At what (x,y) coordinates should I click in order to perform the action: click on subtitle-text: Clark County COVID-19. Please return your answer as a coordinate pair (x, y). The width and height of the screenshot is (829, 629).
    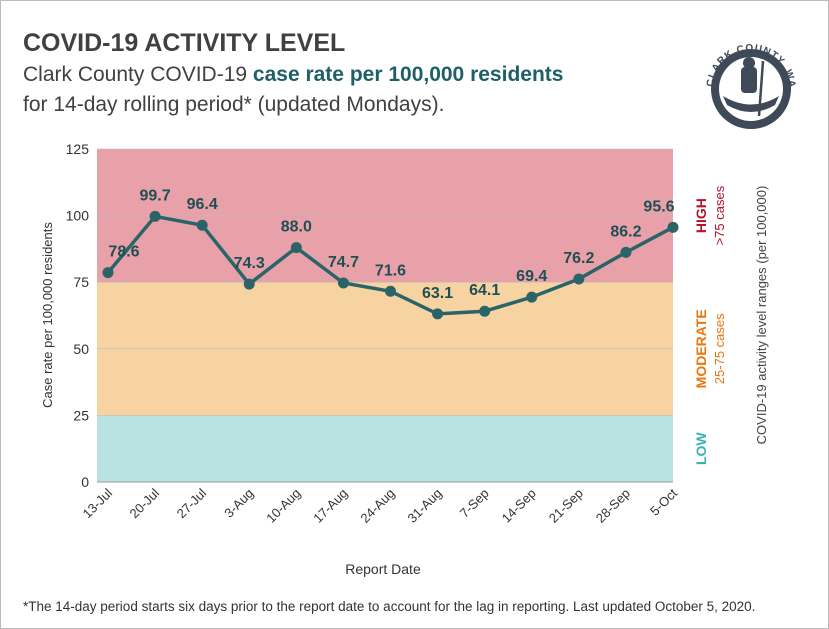
    Looking at the image, I should click on (138, 74).